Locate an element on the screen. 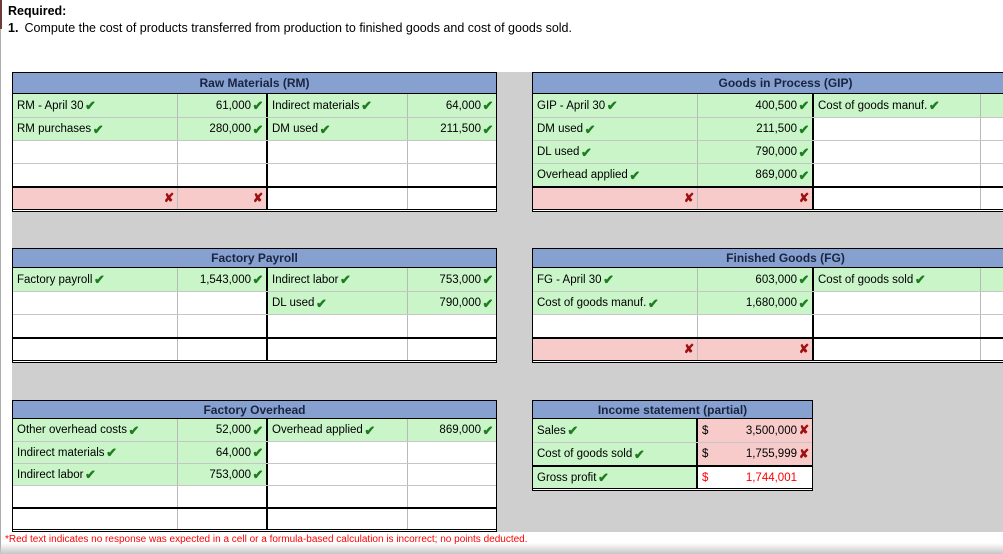 This screenshot has width=1003, height=554. raw-materials-cell-r1-c1: 280,000 ✔ is located at coordinates (223, 129).